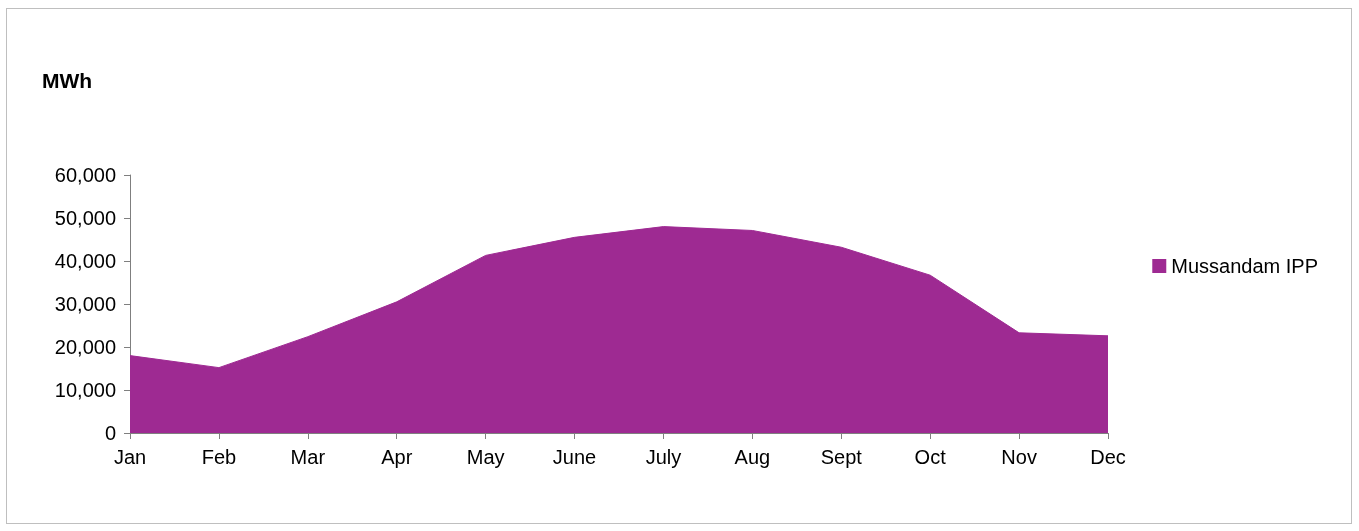 The height and width of the screenshot is (531, 1359). Describe the element at coordinates (574, 457) in the screenshot. I see `x-tick-label: June` at that location.